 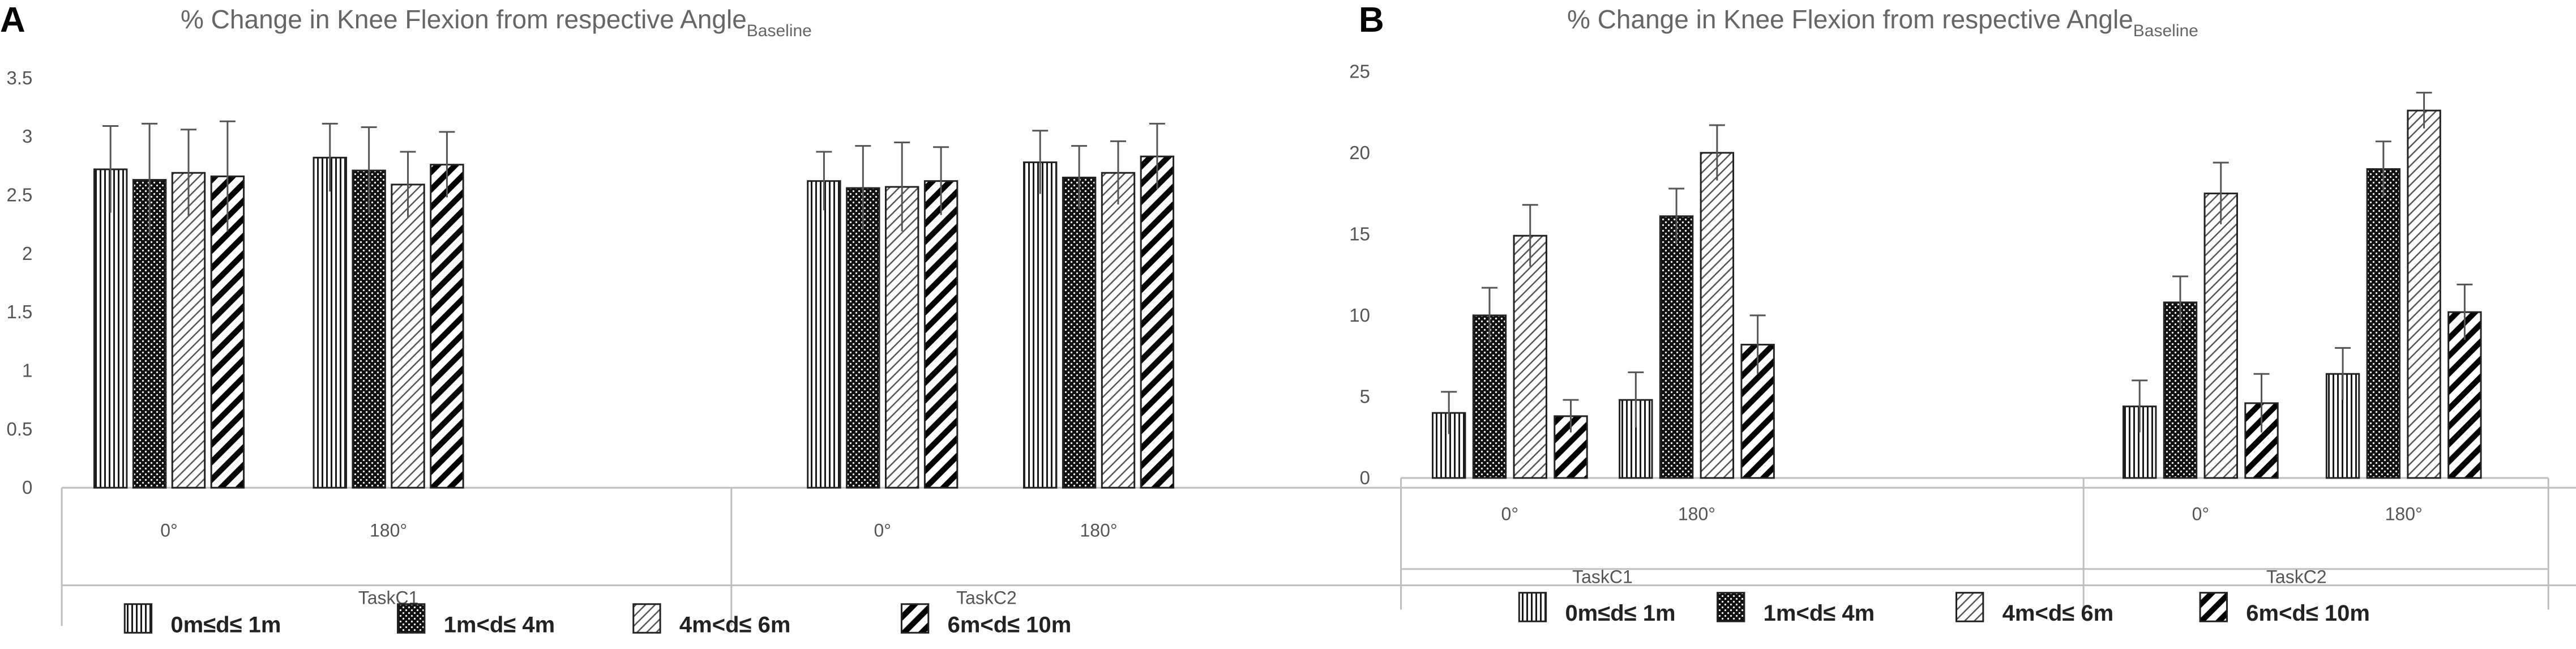 I want to click on y-axis-ticks: 0 5 10 15 20 25, so click(x=1359, y=274).